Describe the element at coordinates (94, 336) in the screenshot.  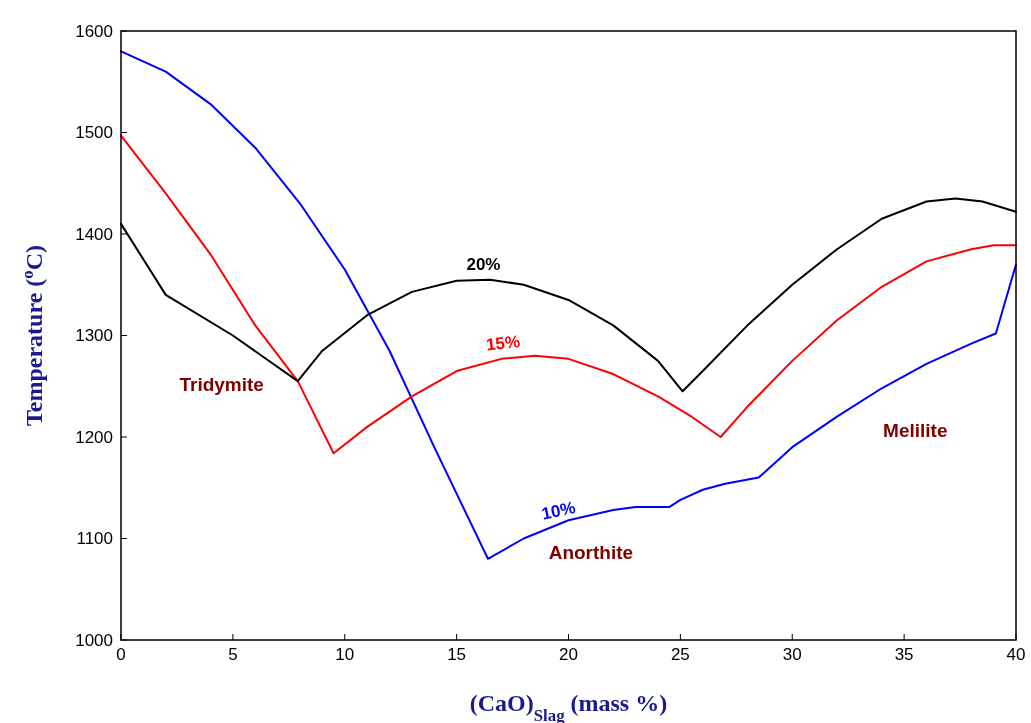
I see `y-tick-label: 1300` at that location.